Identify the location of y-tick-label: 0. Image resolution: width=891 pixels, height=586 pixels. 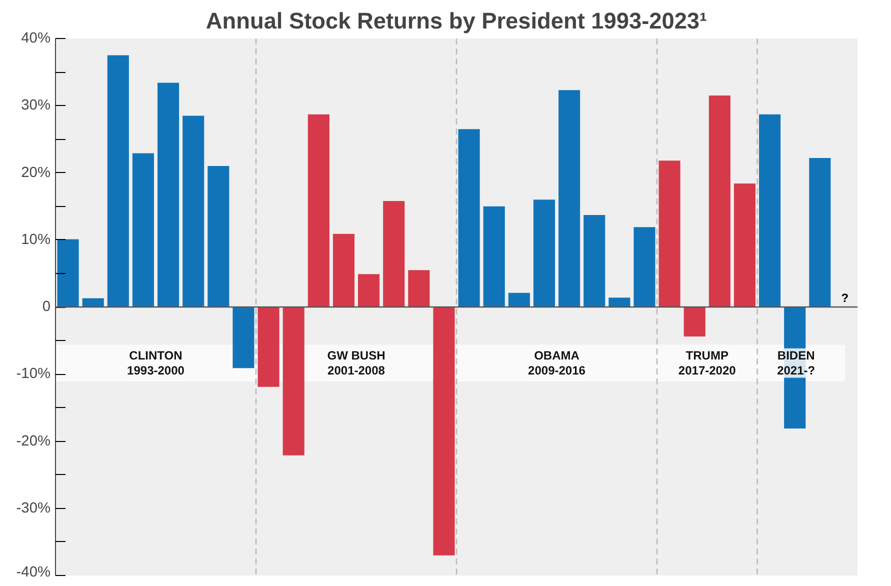
(46, 307).